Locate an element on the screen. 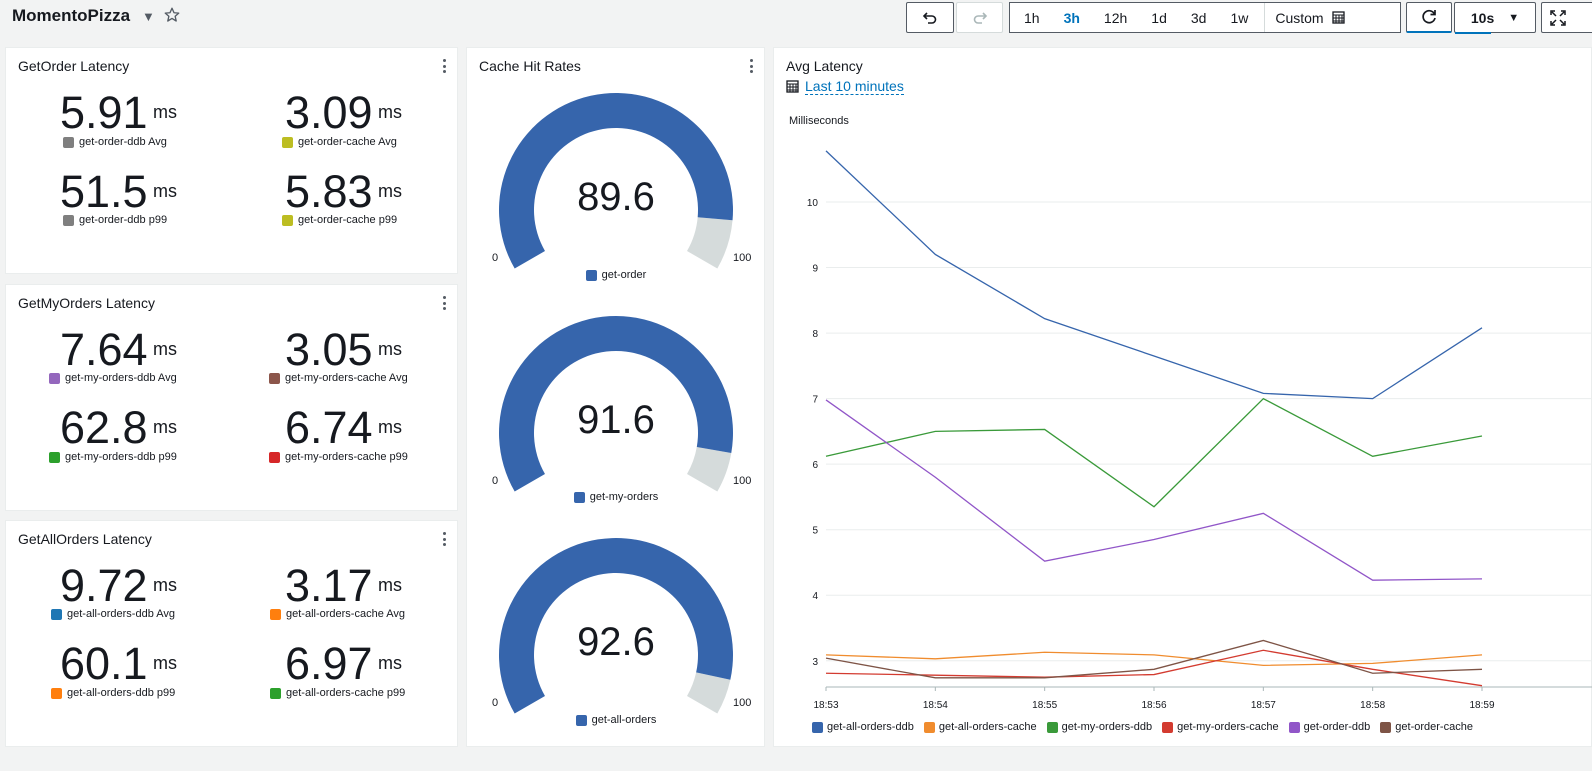  legend-item-get-my-orders-ddb: get-my-orders-ddb is located at coordinates (1099, 727).